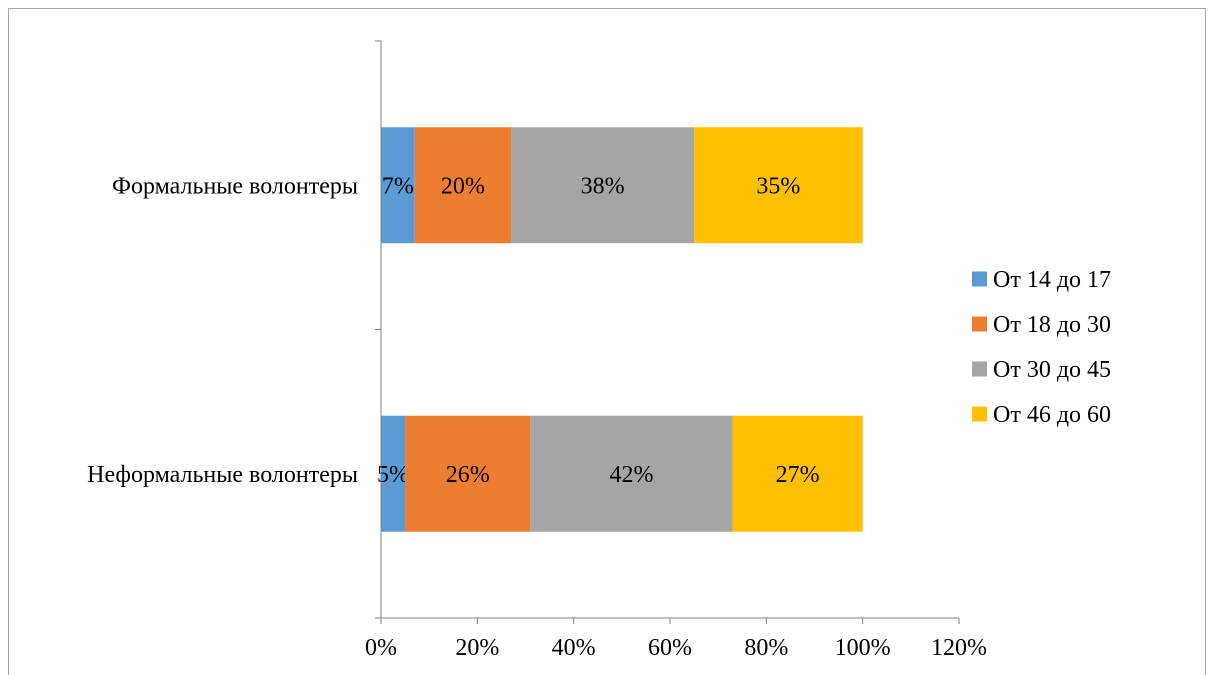 The width and height of the screenshot is (1214, 675). I want to click on value-axis-tick-label: 120%, so click(959, 648).